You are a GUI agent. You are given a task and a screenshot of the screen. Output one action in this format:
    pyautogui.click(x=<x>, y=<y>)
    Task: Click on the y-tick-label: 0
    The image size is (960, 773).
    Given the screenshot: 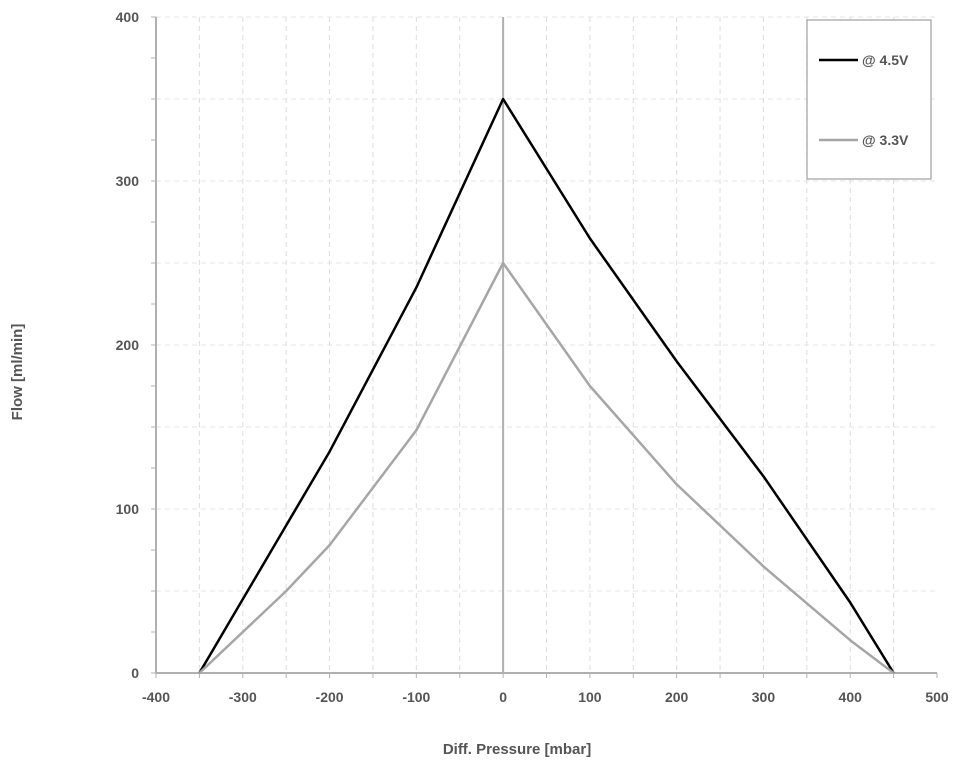 What is the action you would take?
    pyautogui.click(x=135, y=673)
    